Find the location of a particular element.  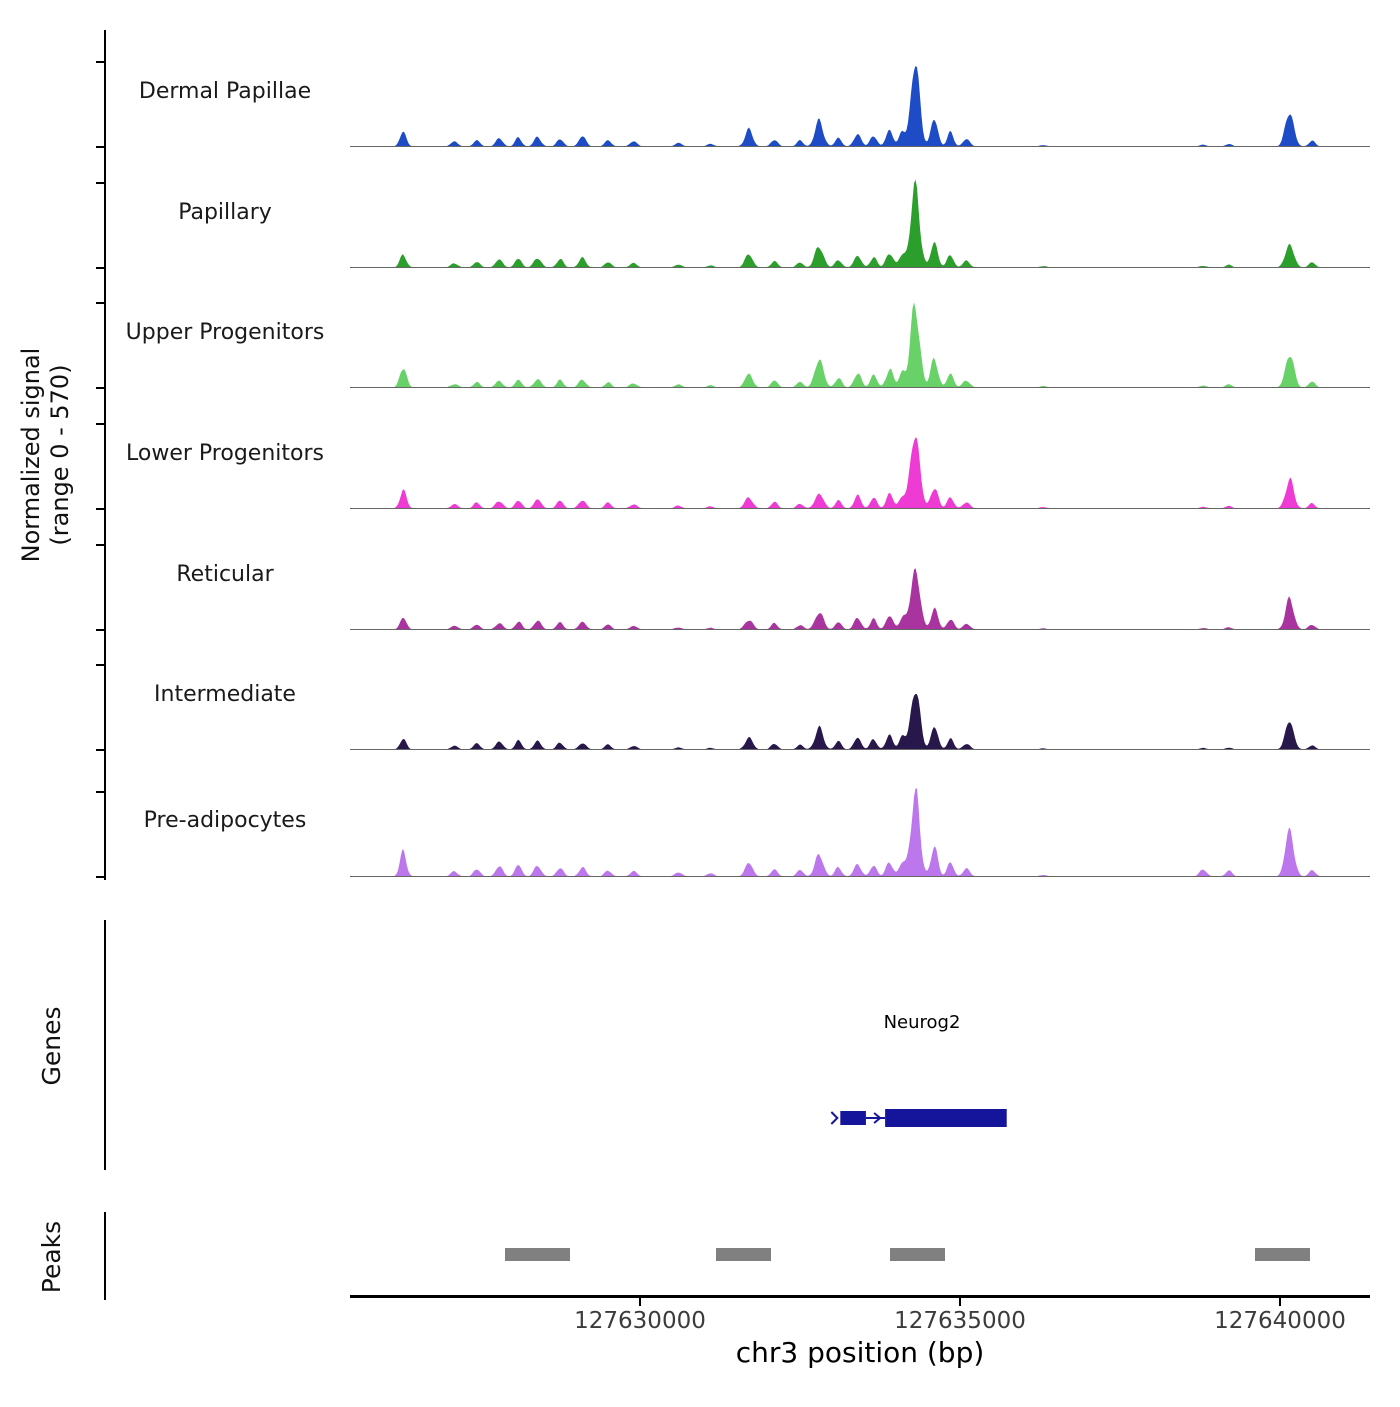

y-axis-label: Normalized signal (range 0 - 570) is located at coordinates (46, 455).